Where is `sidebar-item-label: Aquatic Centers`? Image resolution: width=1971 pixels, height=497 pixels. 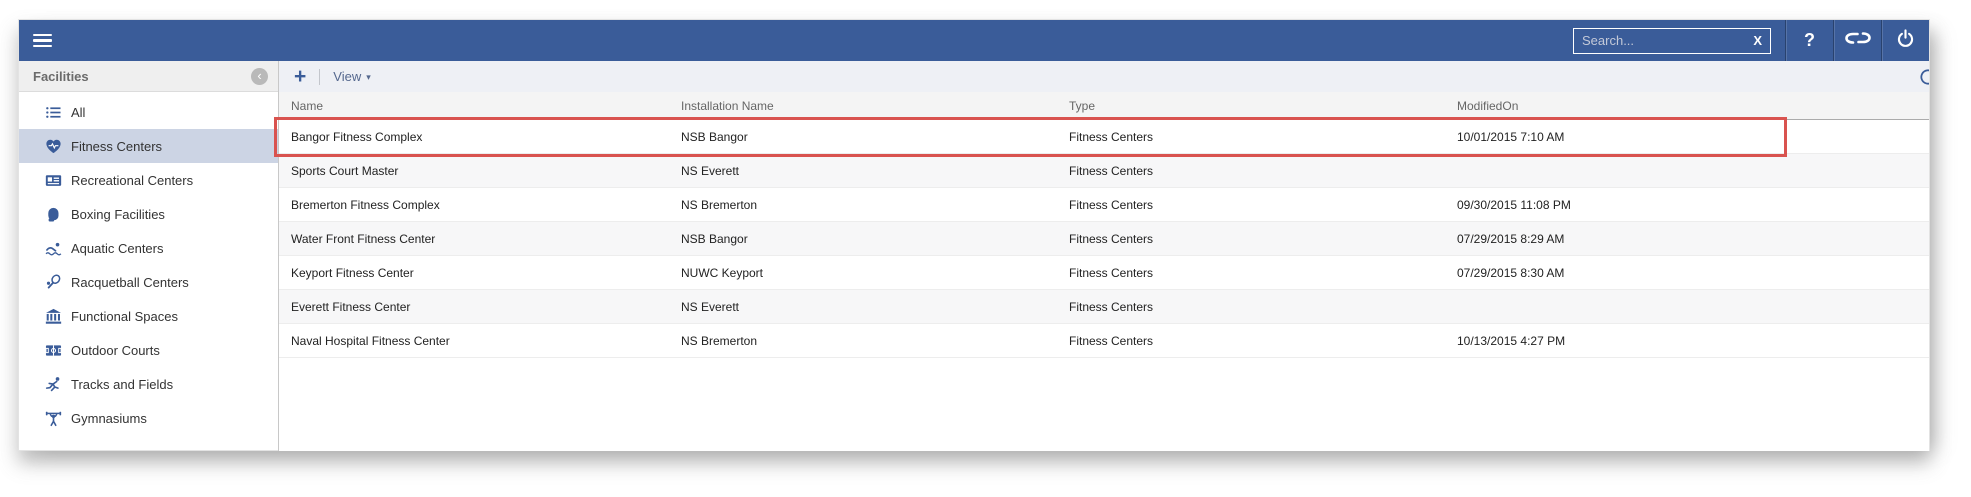
sidebar-item-label: Aquatic Centers is located at coordinates (117, 248).